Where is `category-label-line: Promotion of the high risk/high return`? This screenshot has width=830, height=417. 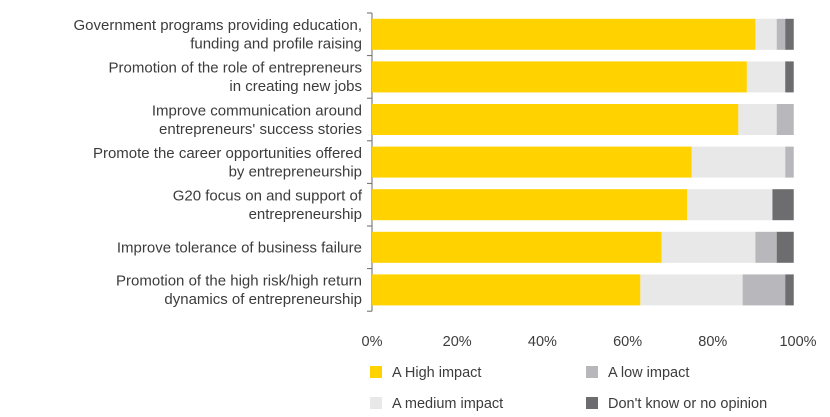 category-label-line: Promotion of the high risk/high return is located at coordinates (239, 281).